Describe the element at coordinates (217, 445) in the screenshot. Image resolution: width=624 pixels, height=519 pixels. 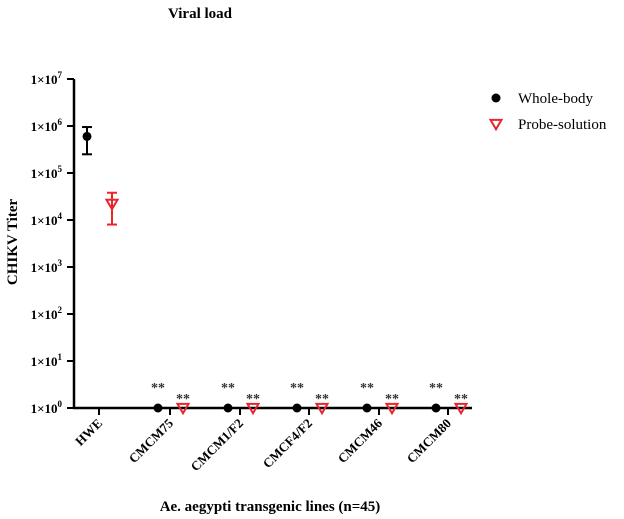
I see `x-tick-label: CMCM1/F2` at that location.